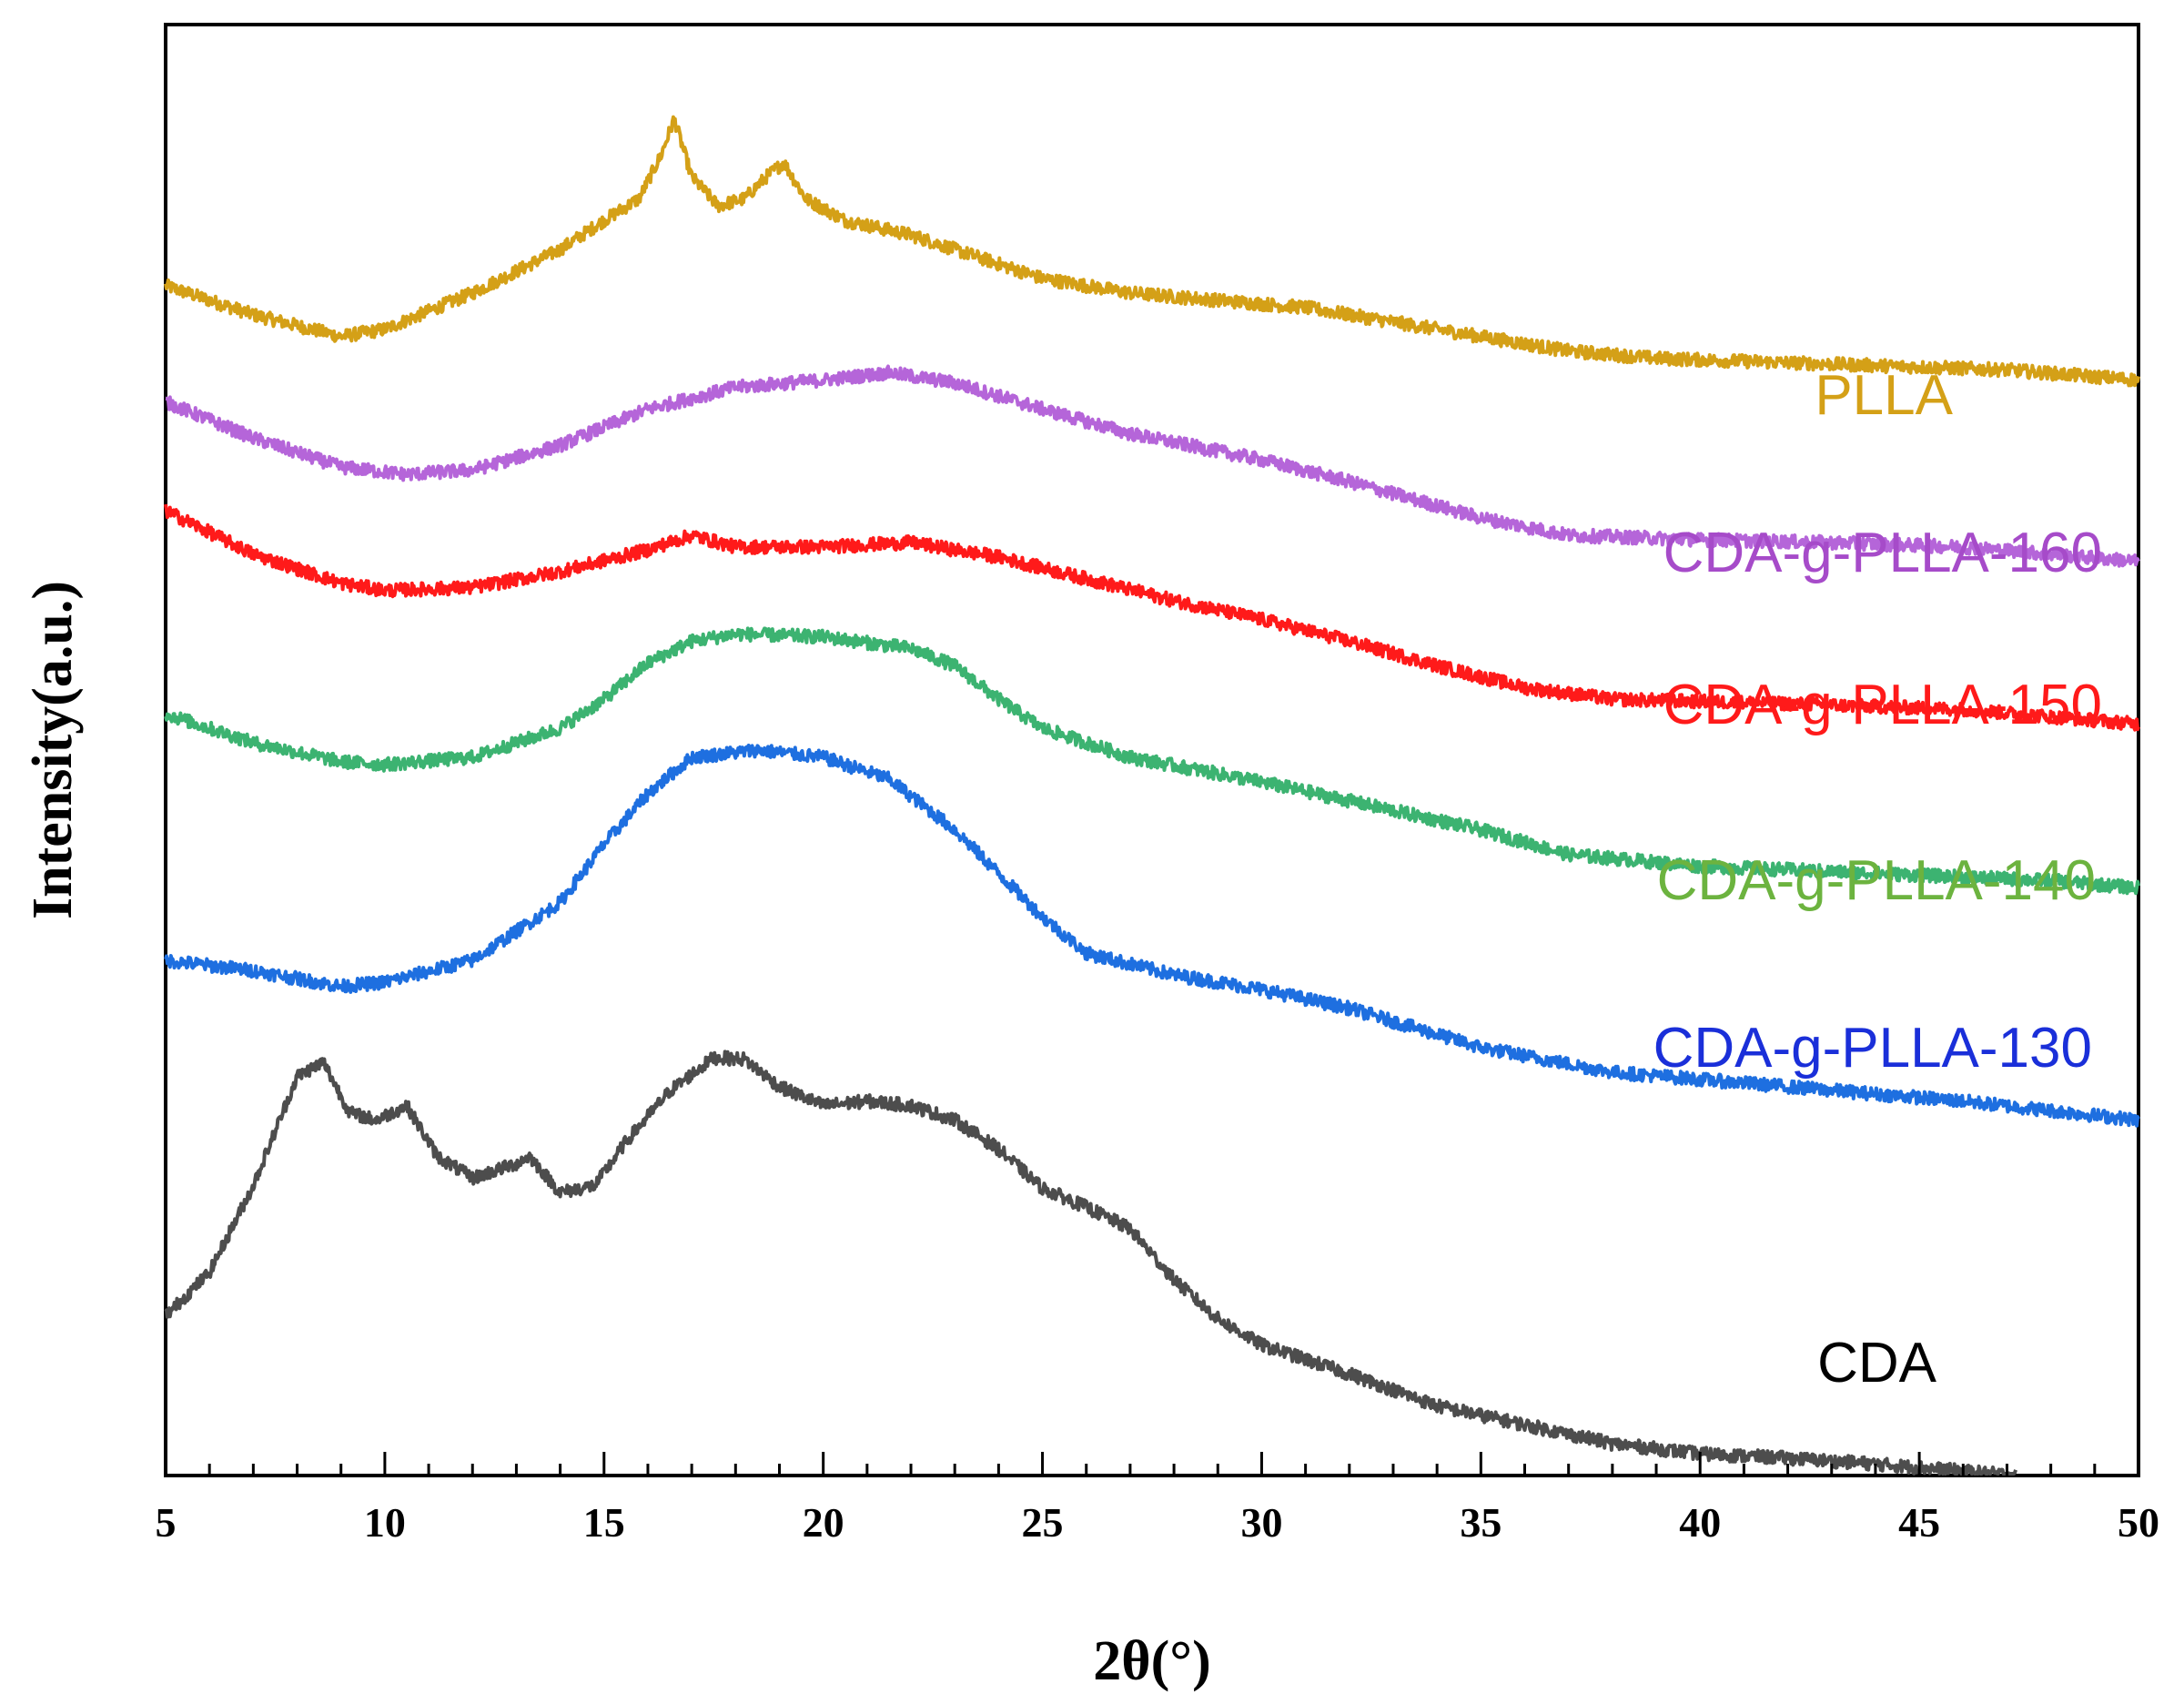 Image resolution: width=2184 pixels, height=1704 pixels. What do you see at coordinates (385, 1522) in the screenshot?
I see `x-tick-label: 10` at bounding box center [385, 1522].